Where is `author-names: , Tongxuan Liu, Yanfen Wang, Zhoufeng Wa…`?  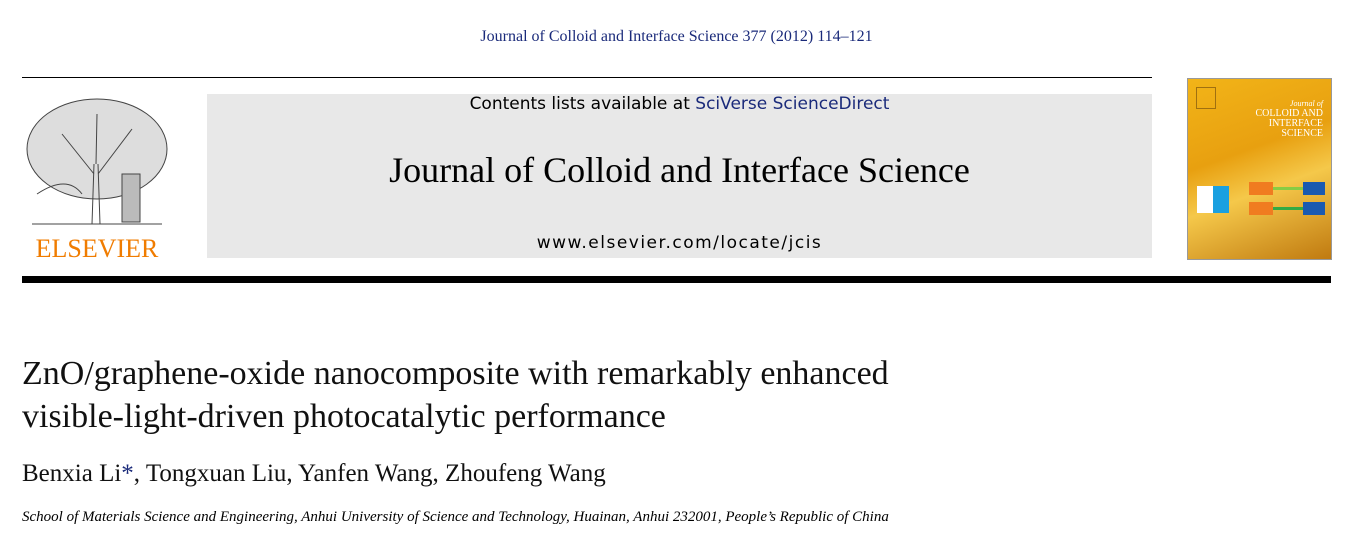 author-names: , Tongxuan Liu, Yanfen Wang, Zhoufeng Wa… is located at coordinates (369, 473).